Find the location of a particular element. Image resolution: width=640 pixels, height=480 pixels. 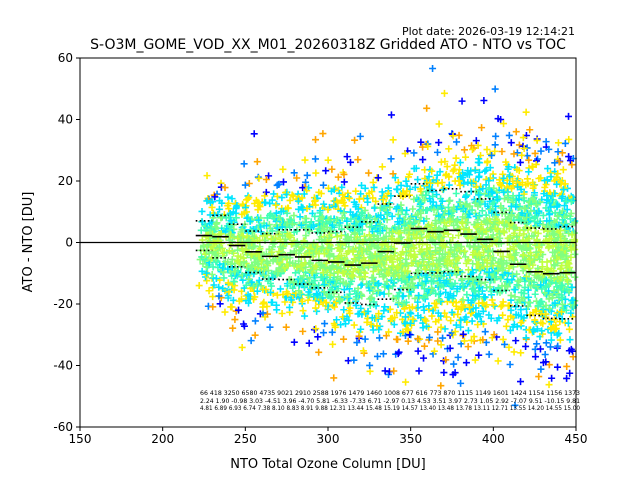

y-tick-label: 60 is located at coordinates (65, 58).